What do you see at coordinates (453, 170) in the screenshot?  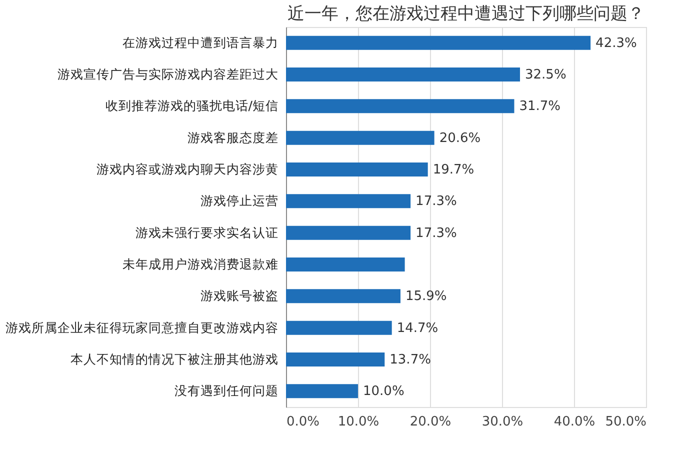 I see `data-label: 19.7%` at bounding box center [453, 170].